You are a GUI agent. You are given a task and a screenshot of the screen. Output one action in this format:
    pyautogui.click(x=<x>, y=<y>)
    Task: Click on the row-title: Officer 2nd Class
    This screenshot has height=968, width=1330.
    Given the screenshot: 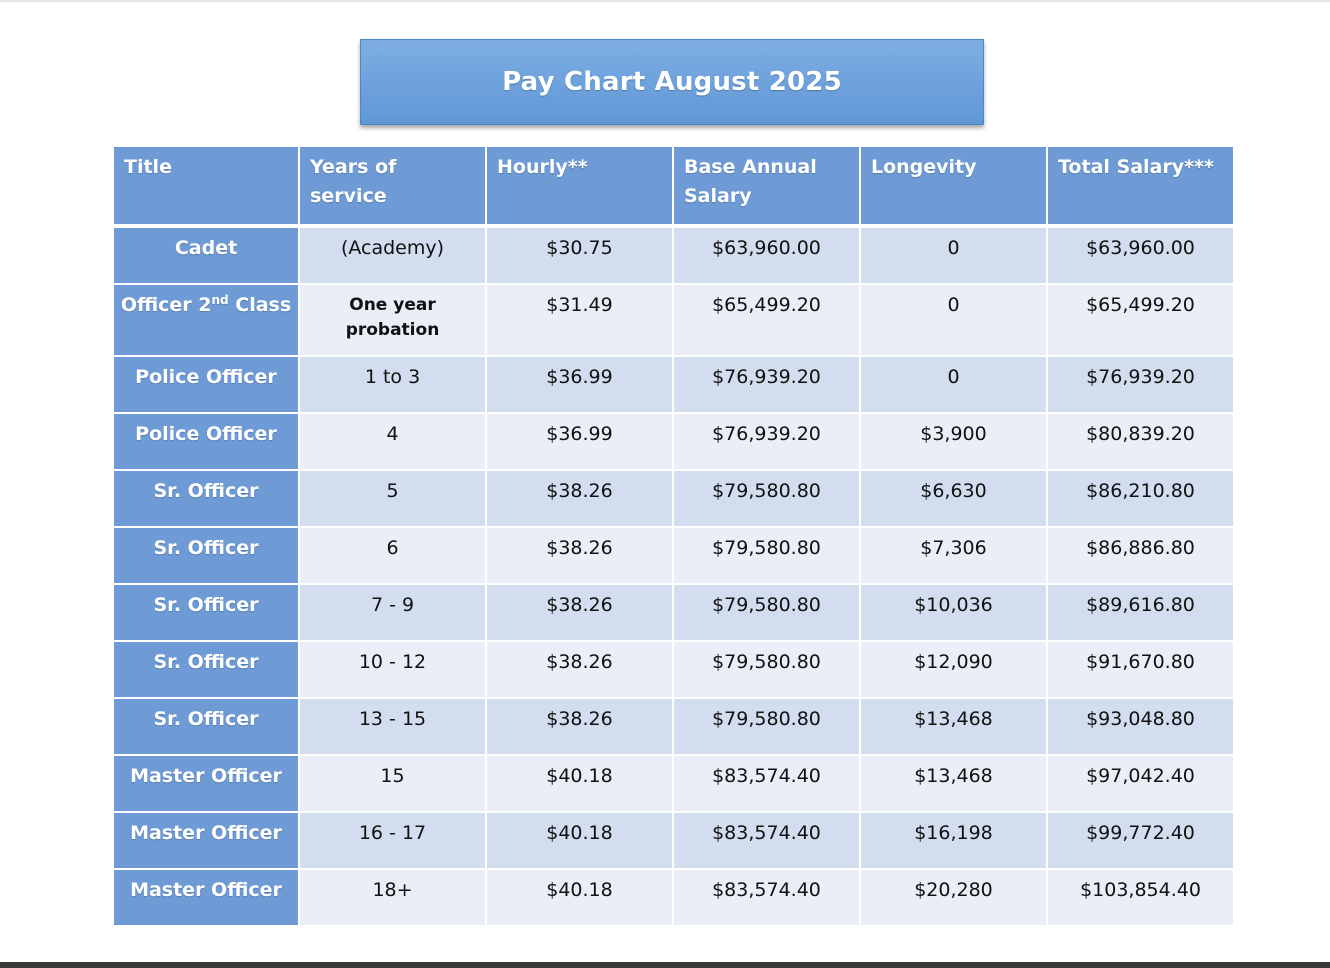 What is the action you would take?
    pyautogui.click(x=206, y=320)
    